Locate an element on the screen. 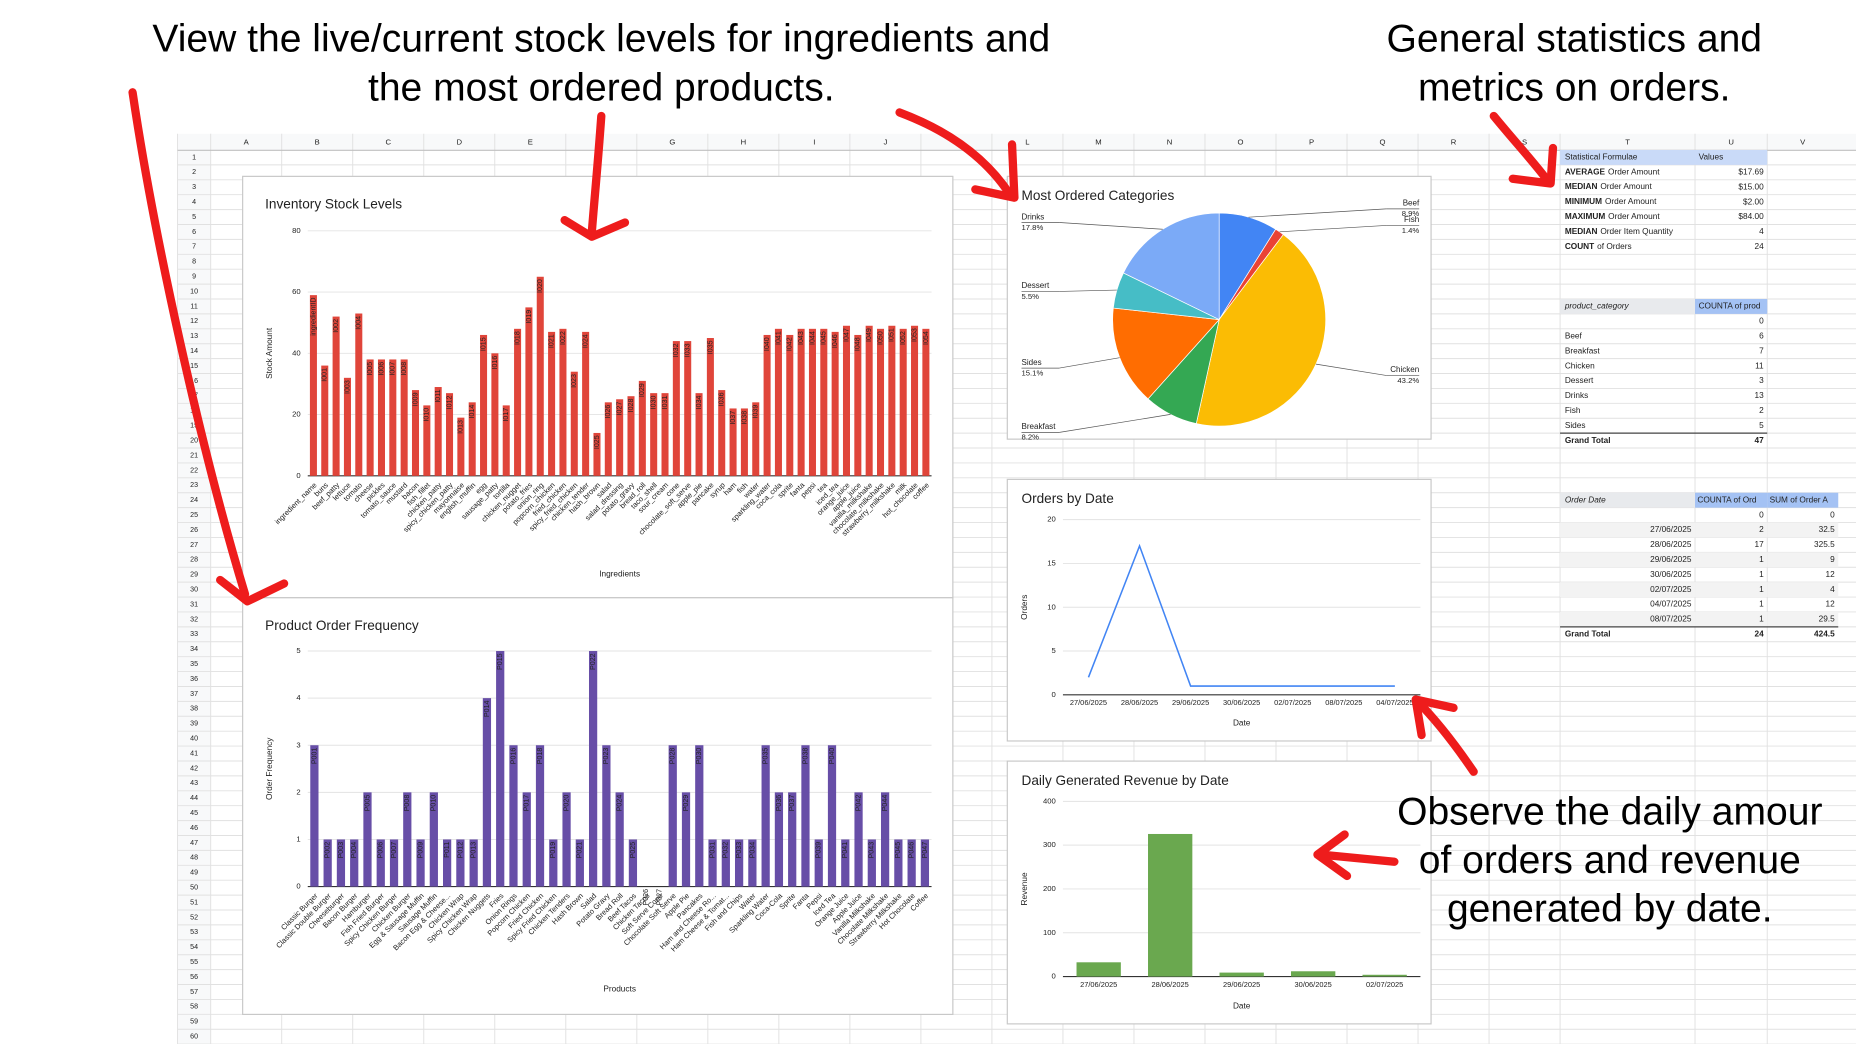  row-number: 7 is located at coordinates (194, 247).